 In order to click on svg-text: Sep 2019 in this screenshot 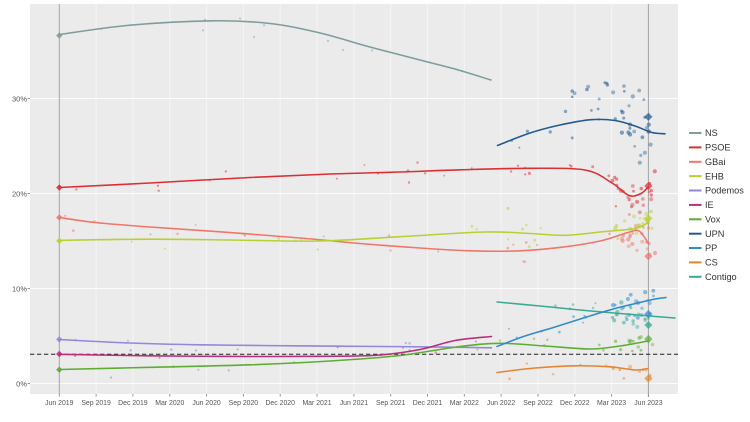, I will do `click(96, 403)`.